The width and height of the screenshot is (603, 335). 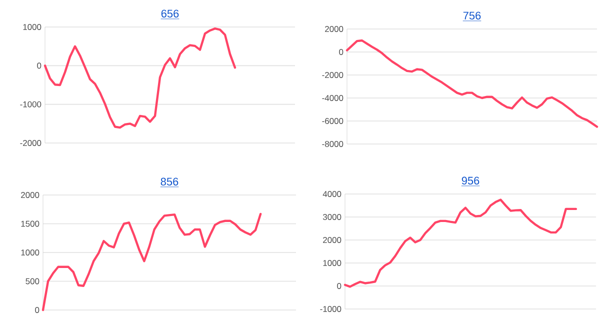 I want to click on y-tick-label: -6000, so click(x=333, y=121).